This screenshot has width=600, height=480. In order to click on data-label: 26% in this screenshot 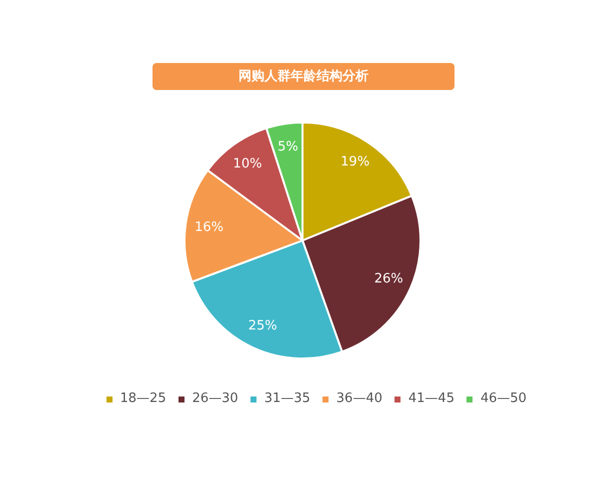, I will do `click(389, 278)`.